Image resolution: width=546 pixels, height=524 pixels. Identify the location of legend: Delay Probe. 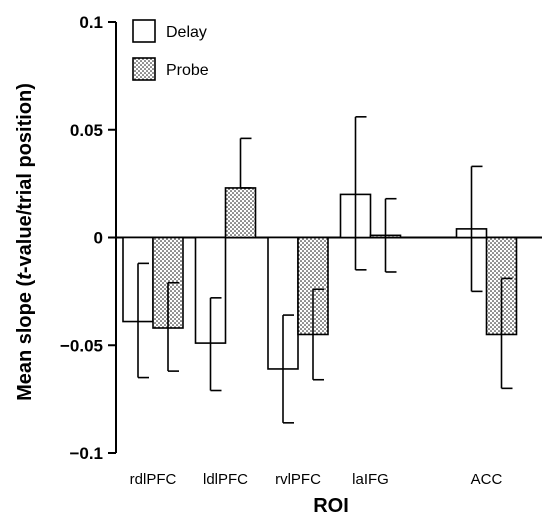
(170, 50).